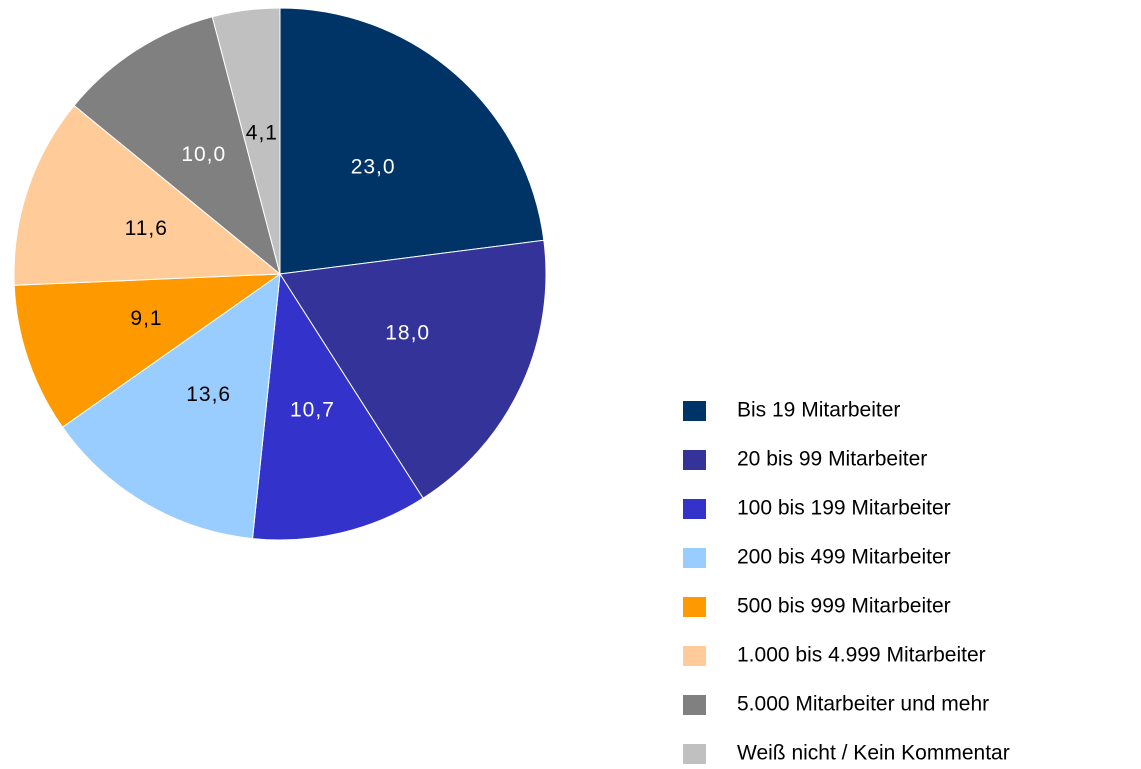  What do you see at coordinates (818, 410) in the screenshot?
I see `legend-label: Bis 19 Mitarbeiter` at bounding box center [818, 410].